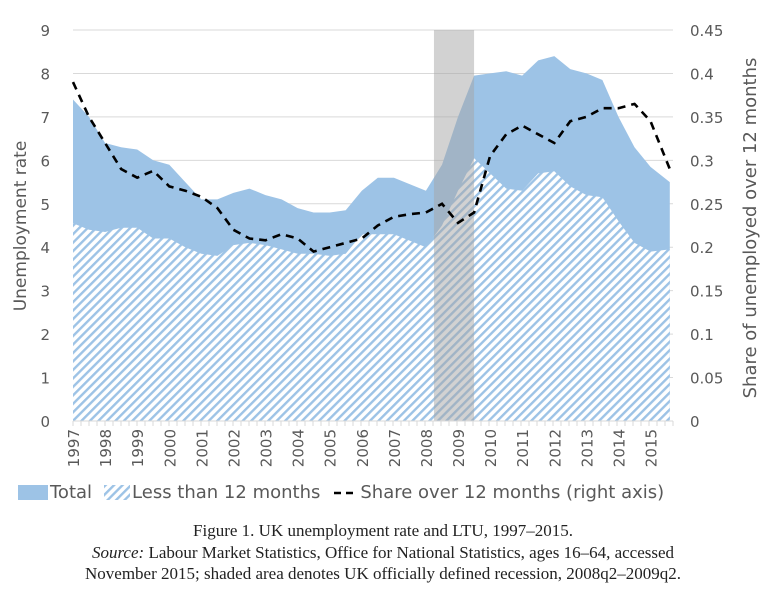  What do you see at coordinates (706, 31) in the screenshot?
I see `y2-tick-label: 0.45` at bounding box center [706, 31].